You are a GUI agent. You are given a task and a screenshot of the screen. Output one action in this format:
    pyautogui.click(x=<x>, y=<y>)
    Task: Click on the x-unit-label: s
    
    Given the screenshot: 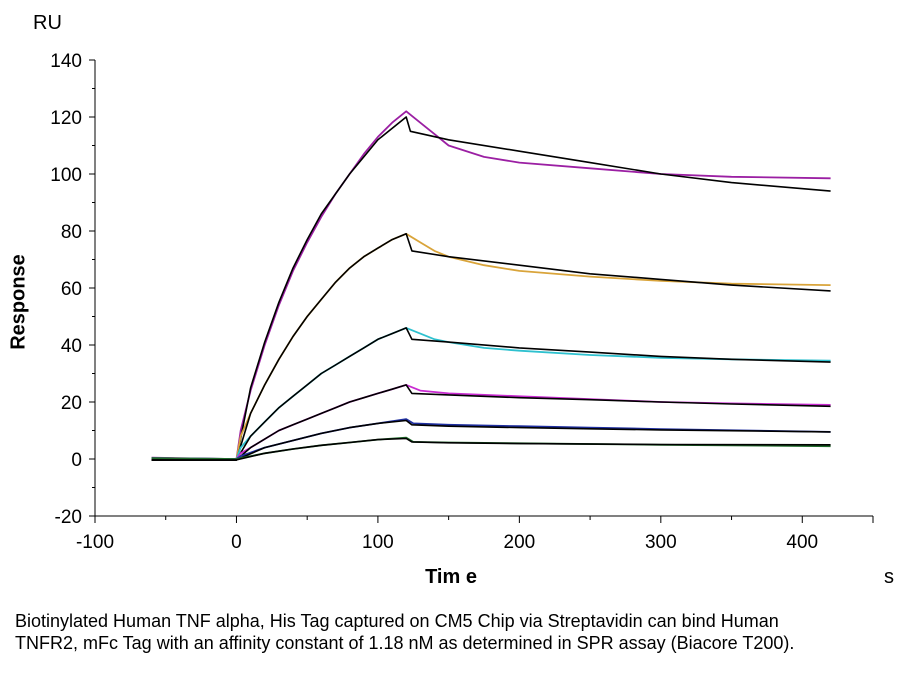 What is the action you would take?
    pyautogui.click(x=889, y=577)
    